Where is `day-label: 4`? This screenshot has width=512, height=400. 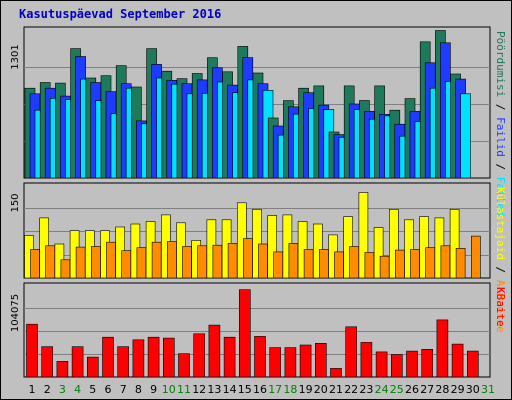 day-label: 4 is located at coordinates (77, 389).